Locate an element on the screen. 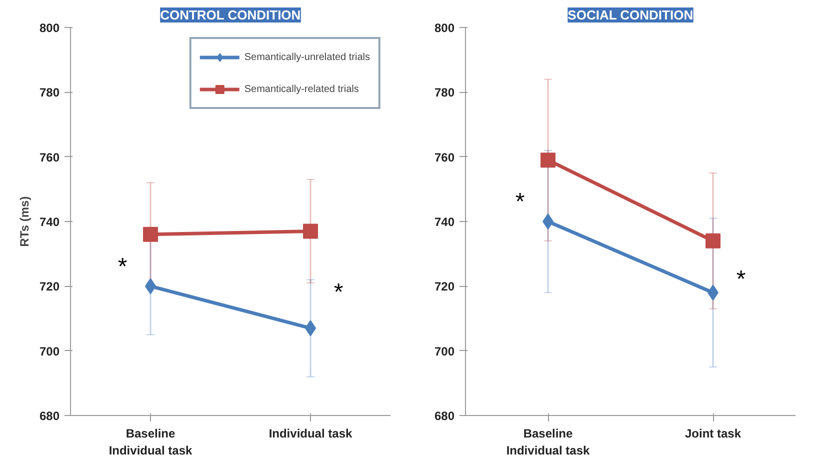 The height and width of the screenshot is (466, 819). chart-title: CONTROL CONDITION is located at coordinates (230, 15).